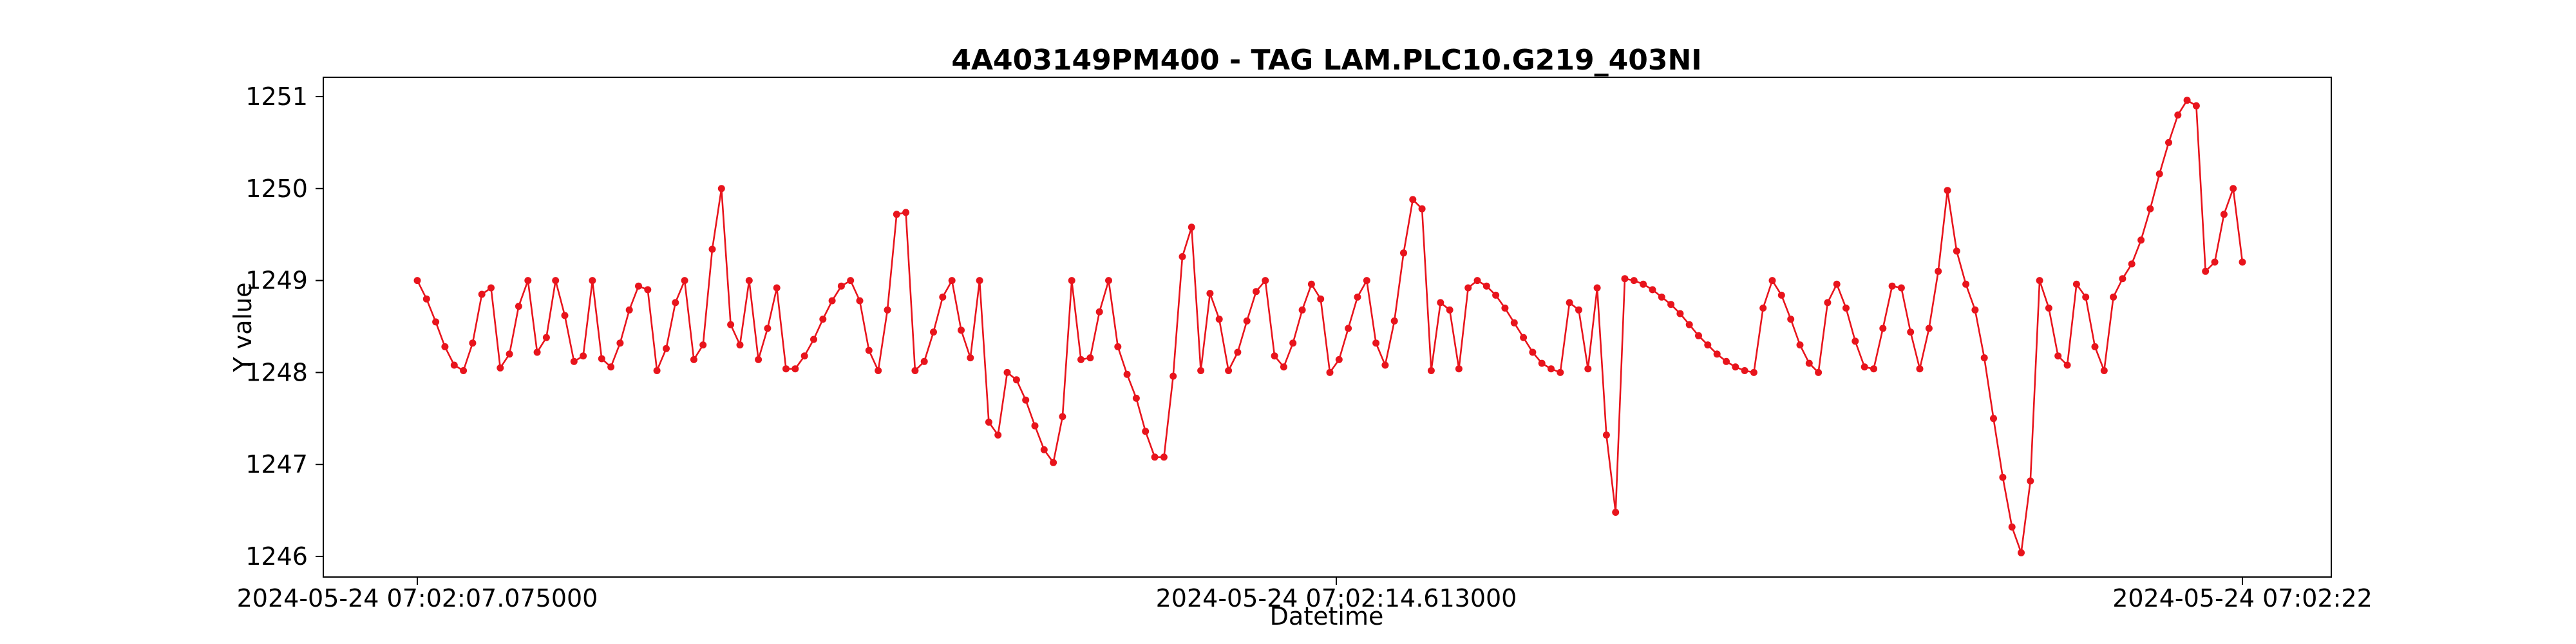  Describe the element at coordinates (243, 327) in the screenshot. I see `y-axis-label: Y value` at that location.